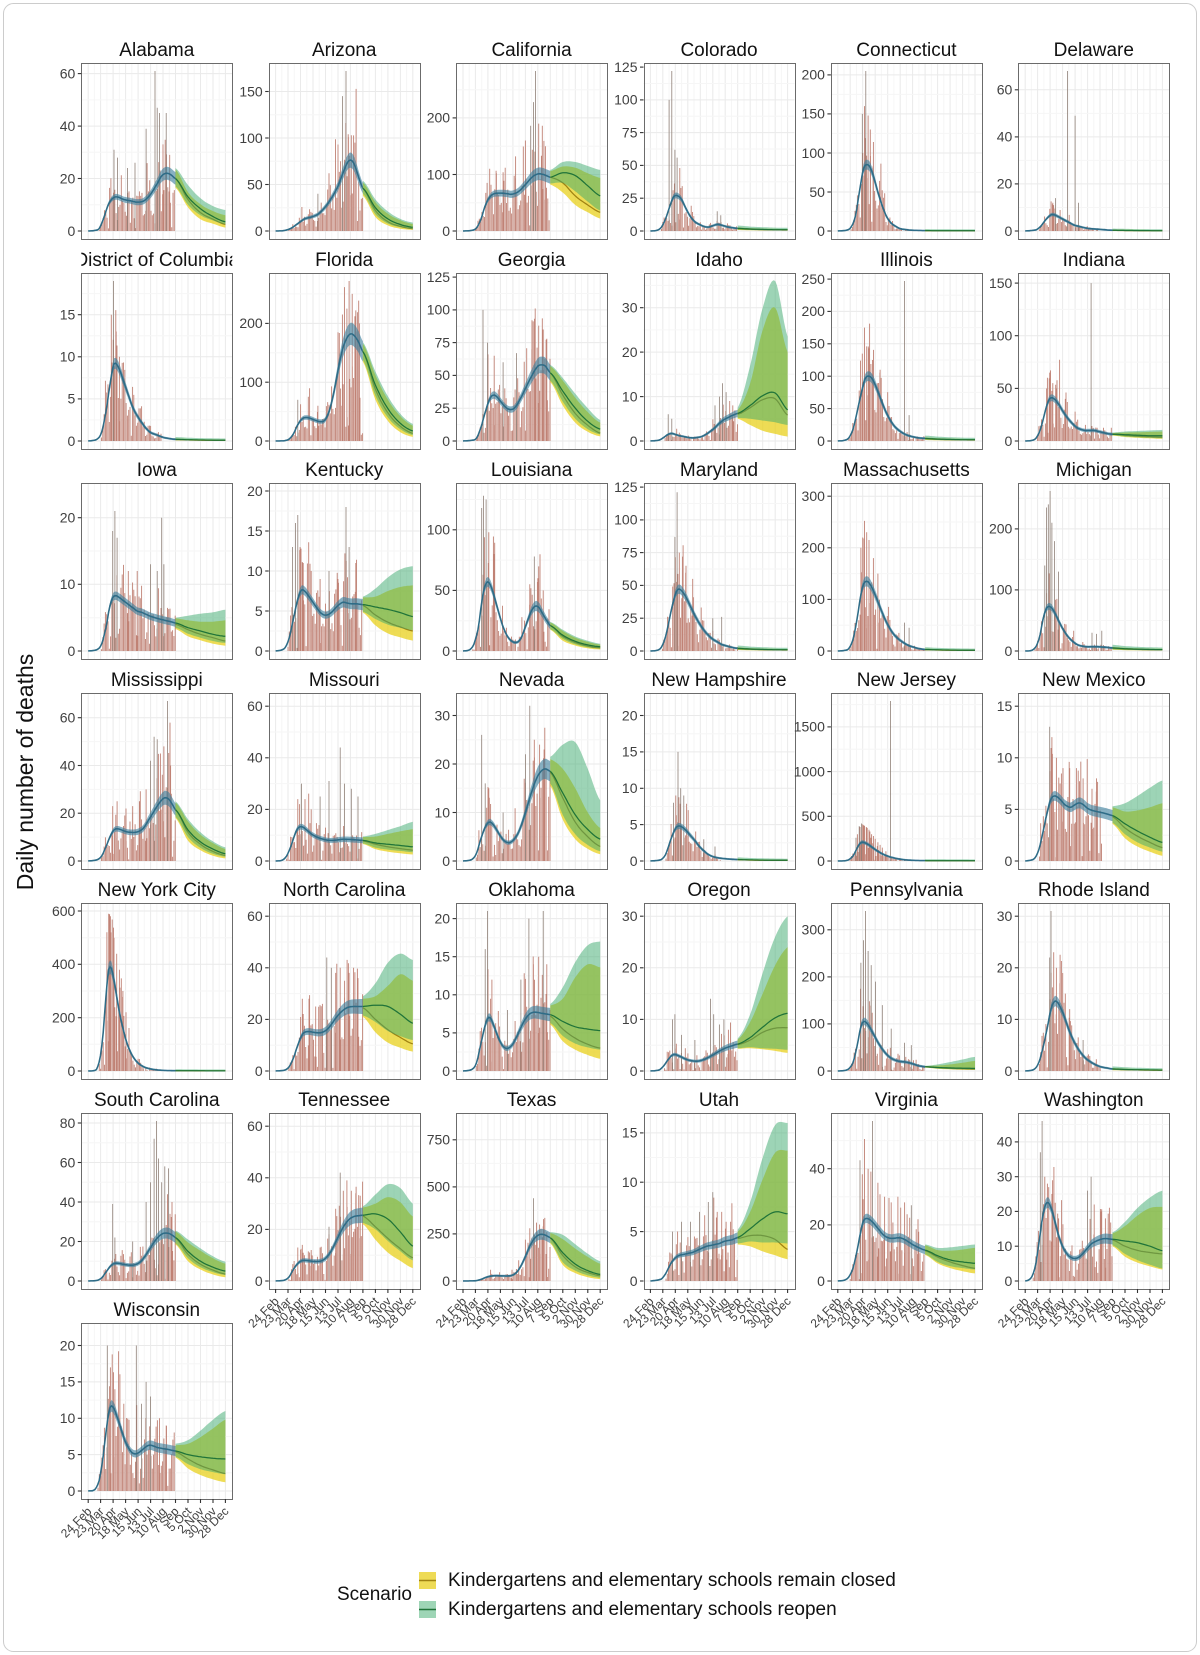 The image size is (1200, 1655). Describe the element at coordinates (157, 470) in the screenshot. I see `svg-text: Iowa` at that location.